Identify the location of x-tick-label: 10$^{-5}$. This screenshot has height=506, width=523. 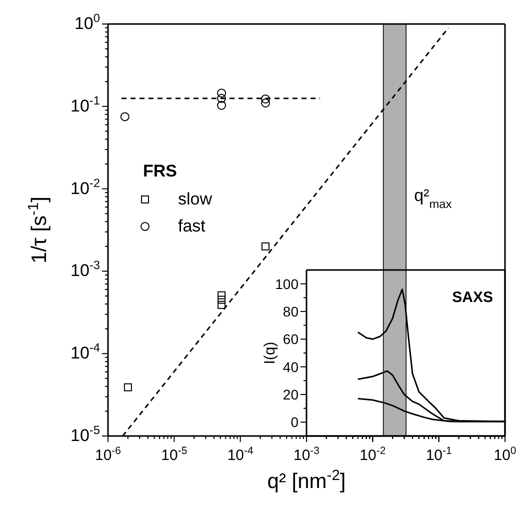
(174, 454).